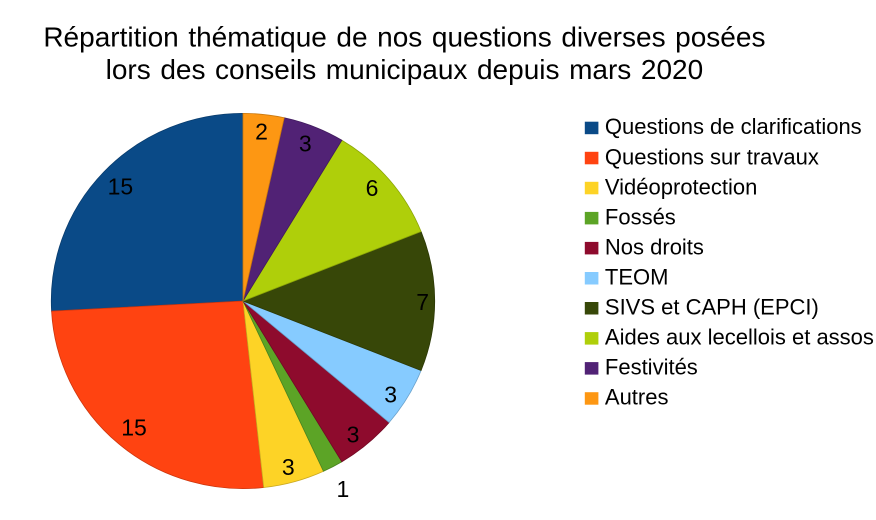  What do you see at coordinates (681, 186) in the screenshot?
I see `svg-text: Vidéoprotection` at bounding box center [681, 186].